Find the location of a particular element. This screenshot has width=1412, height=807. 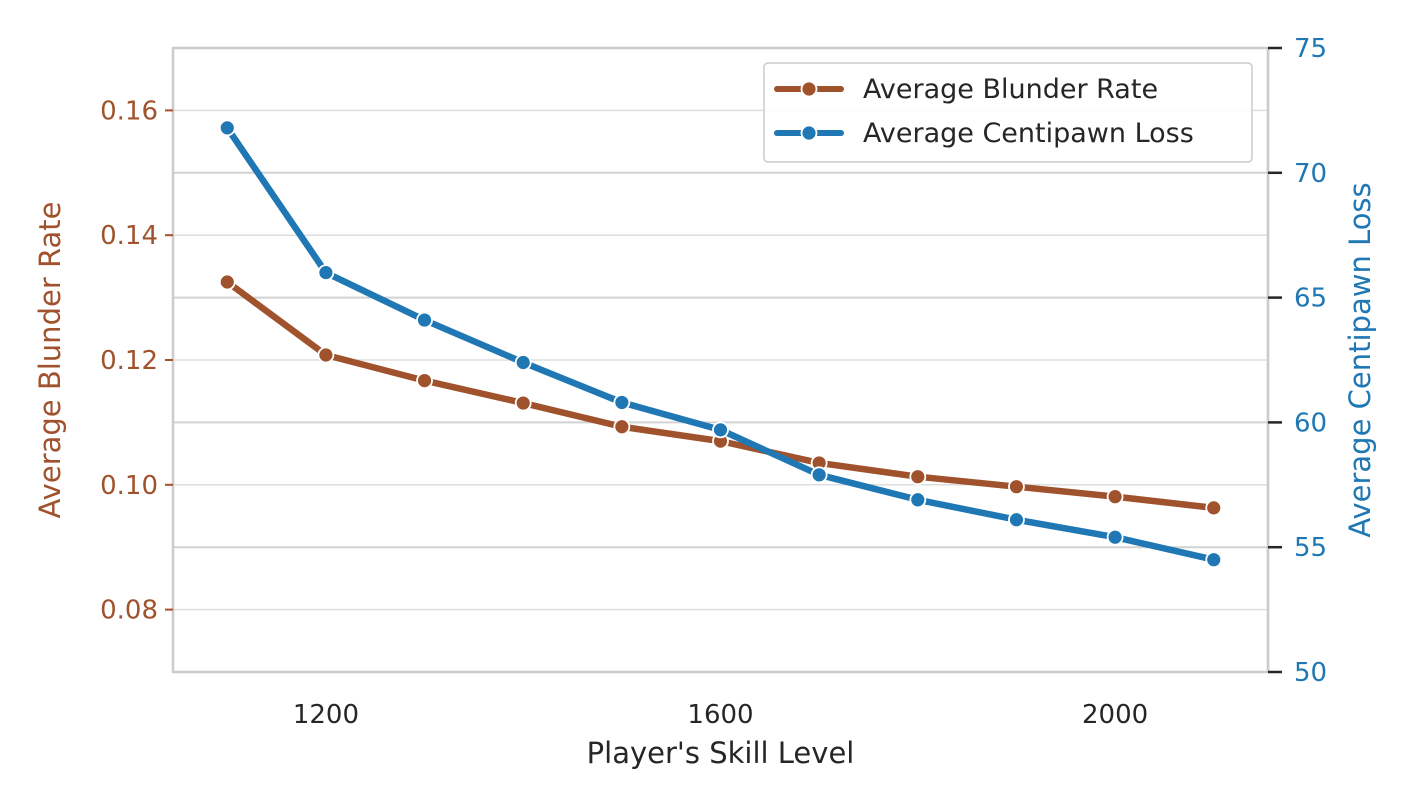

legend-label: Average Blunder Rate is located at coordinates (1010, 89).